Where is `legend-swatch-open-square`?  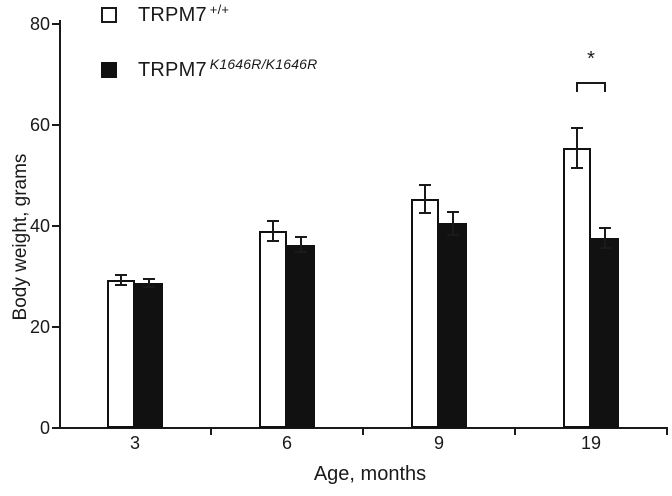
legend-swatch-open-square is located at coordinates (109, 15).